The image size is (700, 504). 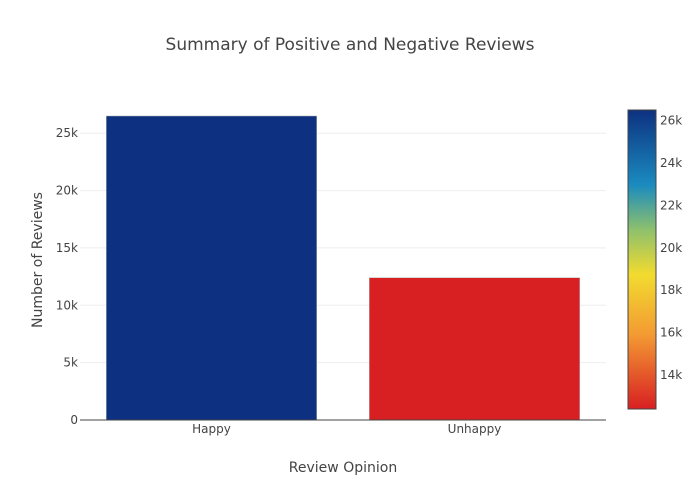 What do you see at coordinates (671, 333) in the screenshot?
I see `colorbar-tick-label: 16k` at bounding box center [671, 333].